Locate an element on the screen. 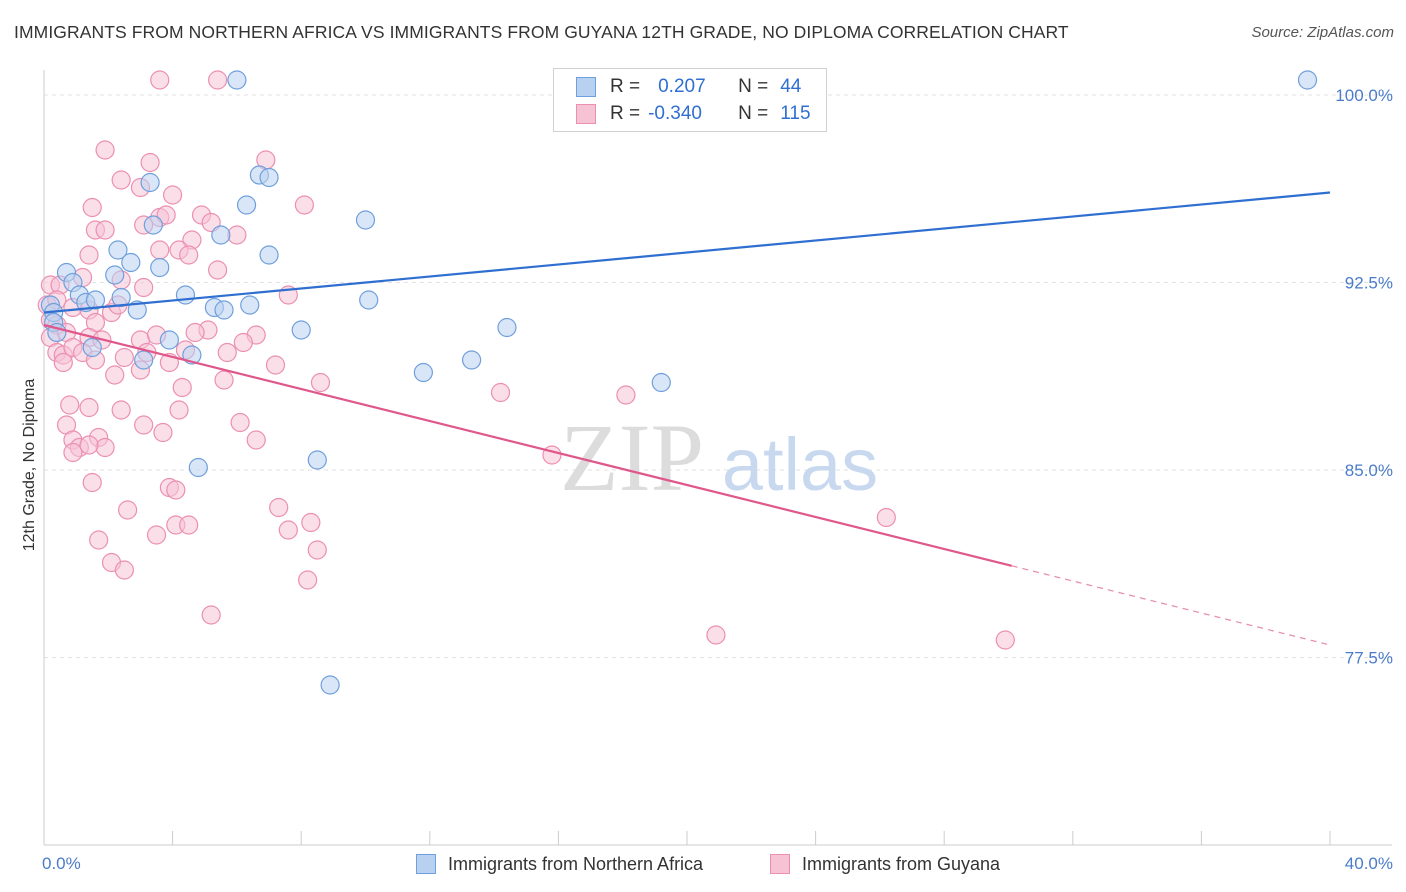 Image resolution: width=1406 pixels, height=892 pixels. x-tick-label: 40.0% is located at coordinates (1369, 863).